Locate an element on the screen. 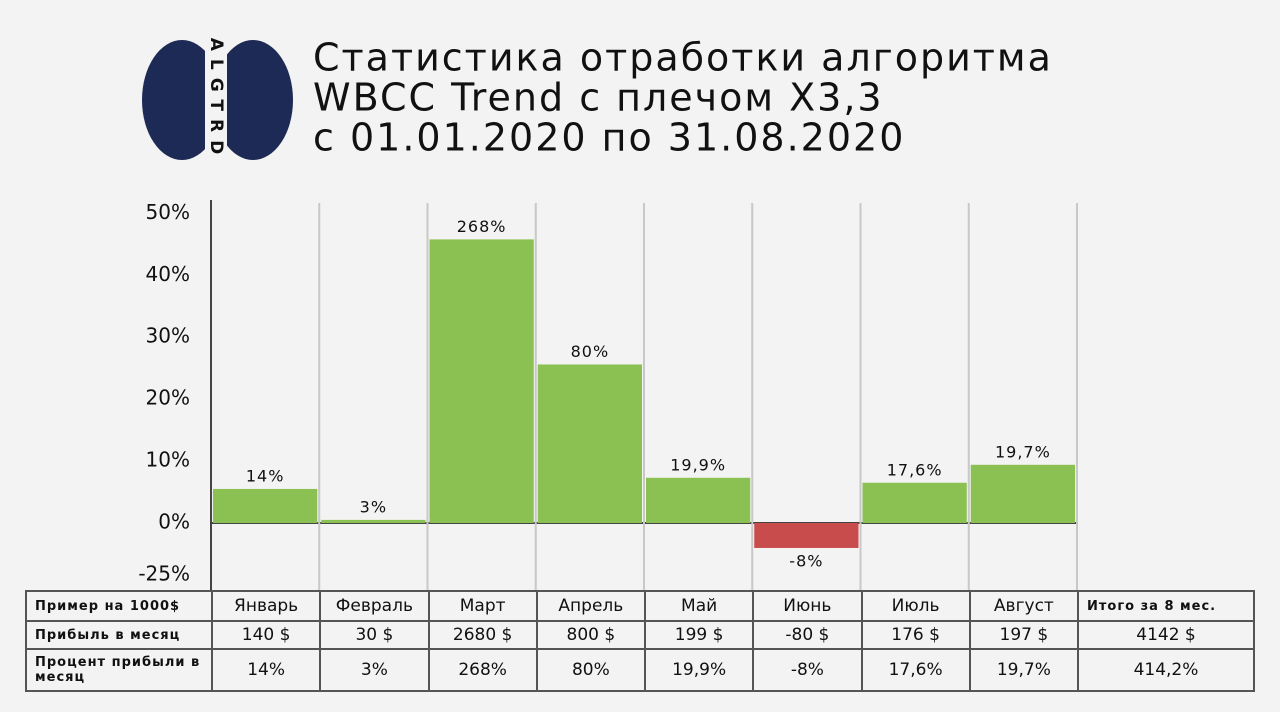  row-header: Итого за 8 мес. is located at coordinates (1166, 606).